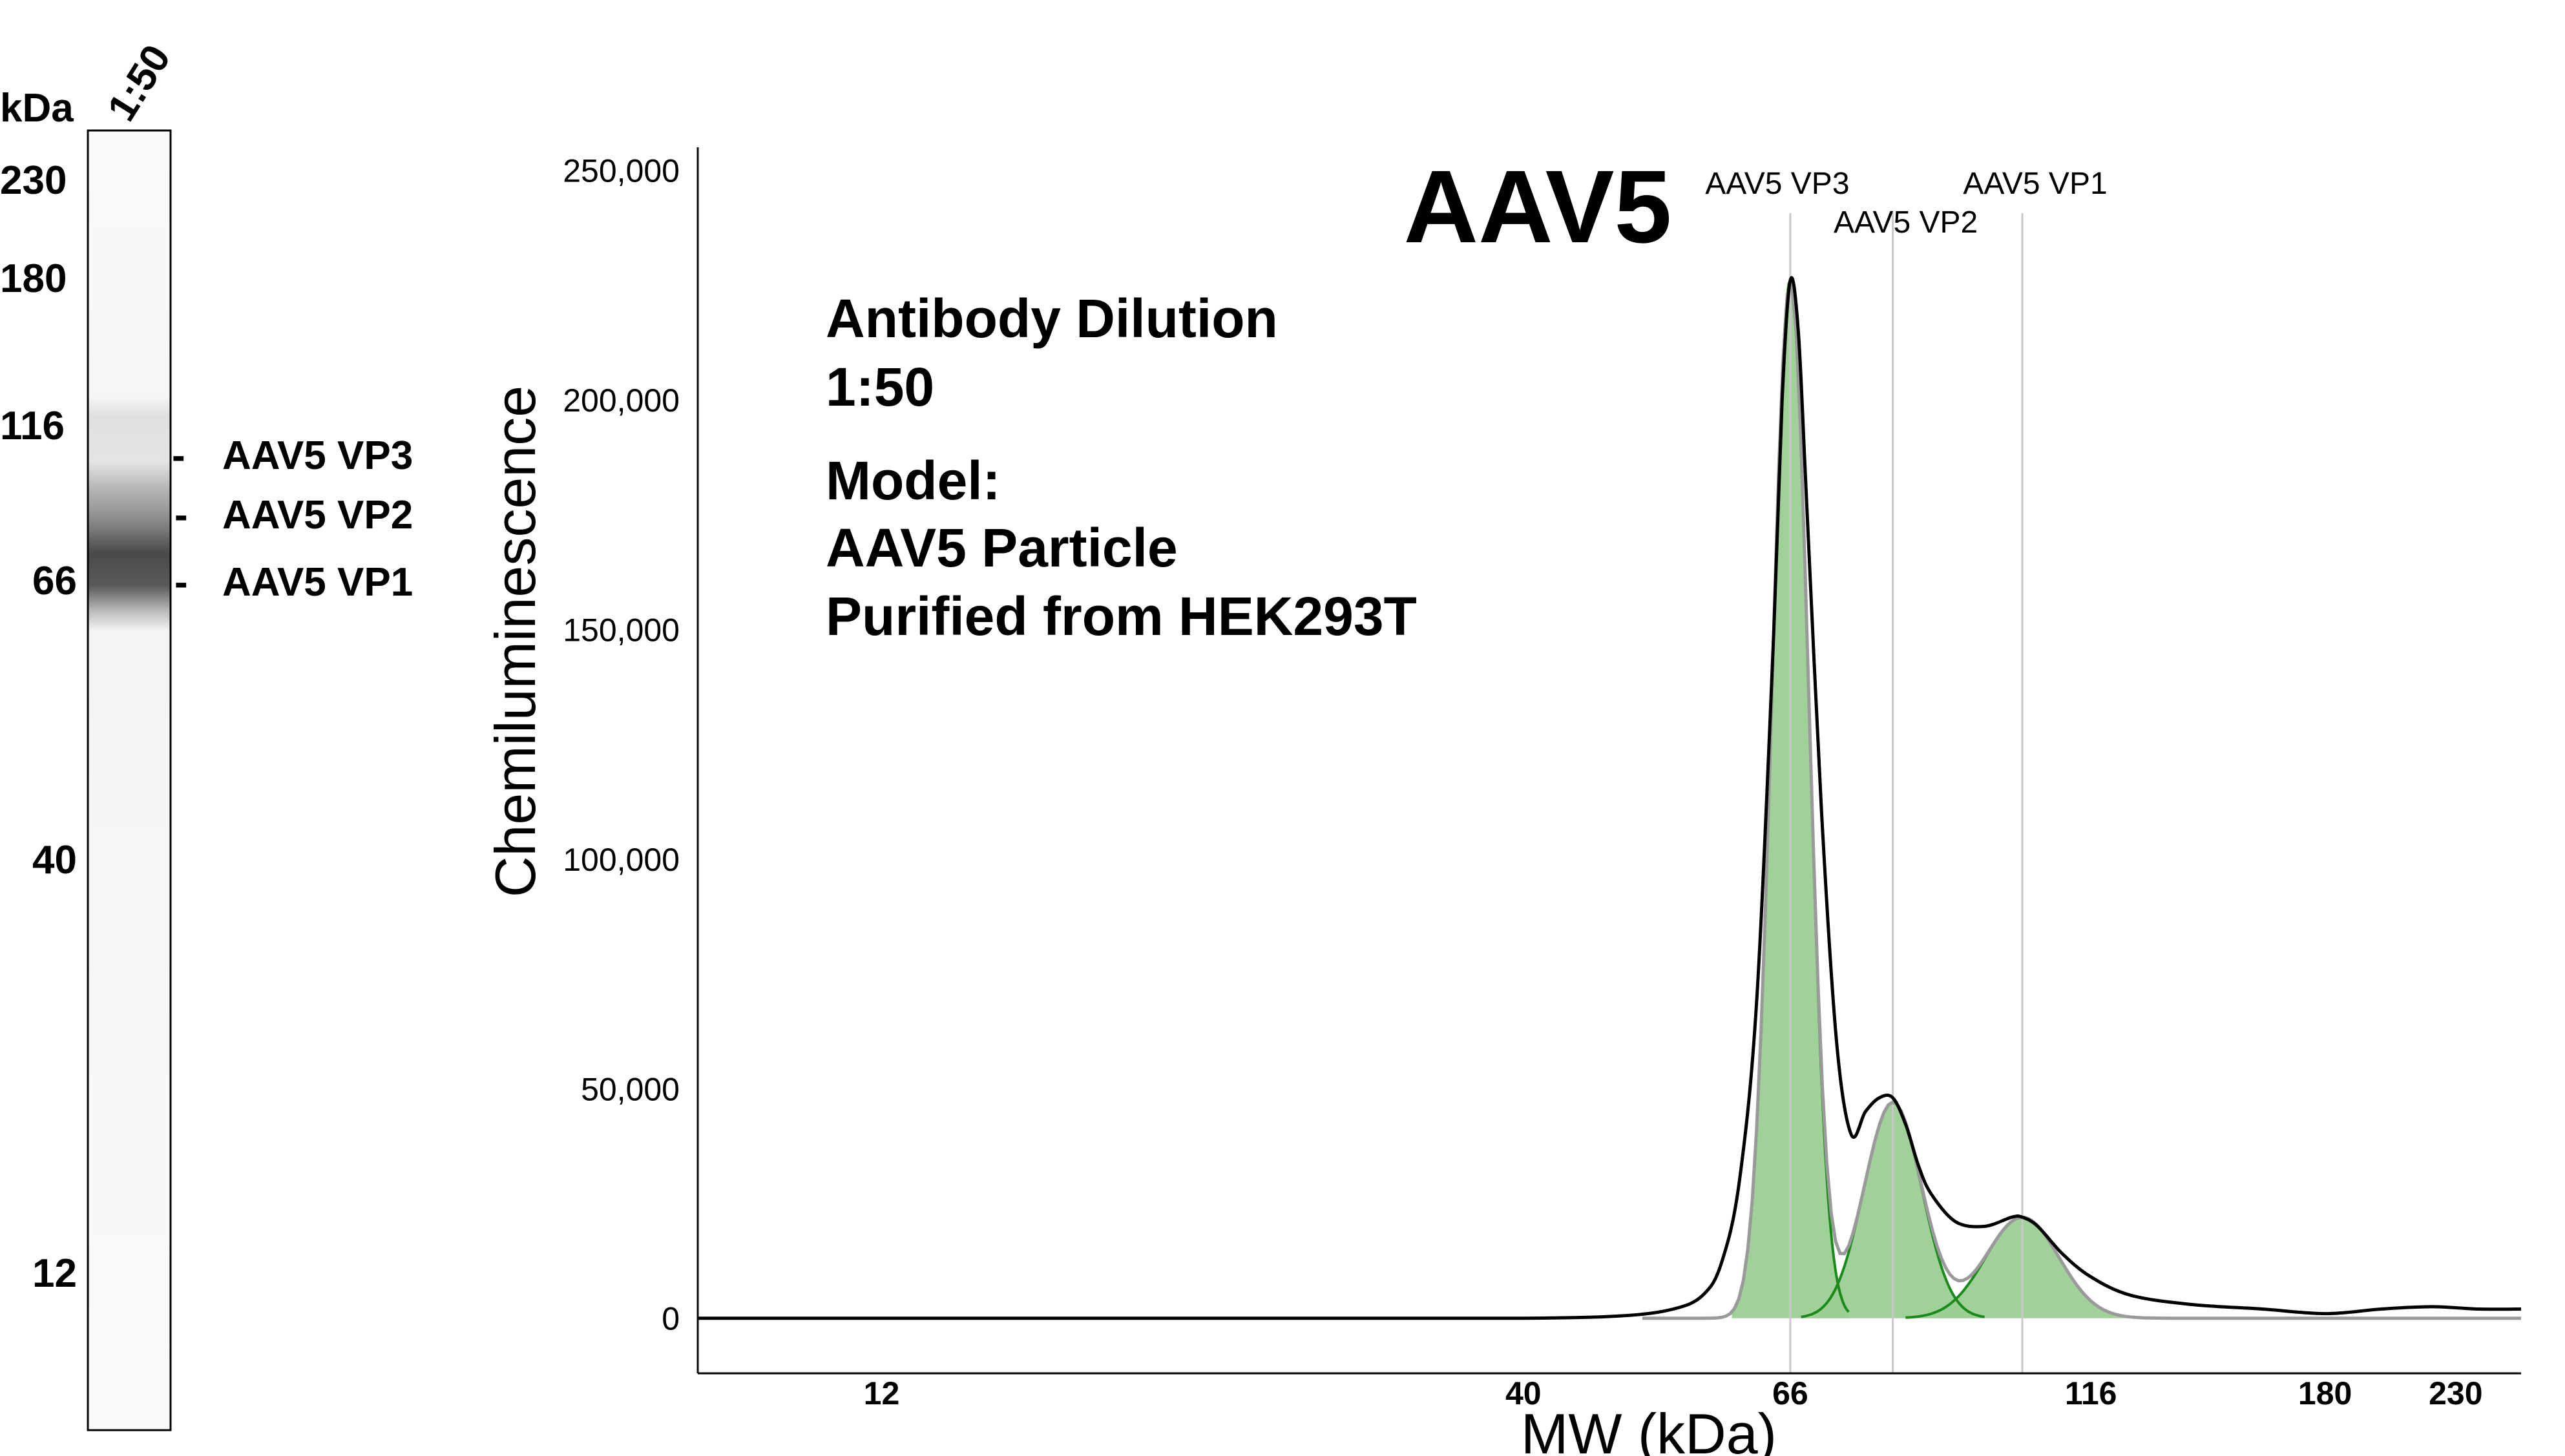 Image resolution: width=2565 pixels, height=1456 pixels. I want to click on chart-title: AAV5, so click(1538, 207).